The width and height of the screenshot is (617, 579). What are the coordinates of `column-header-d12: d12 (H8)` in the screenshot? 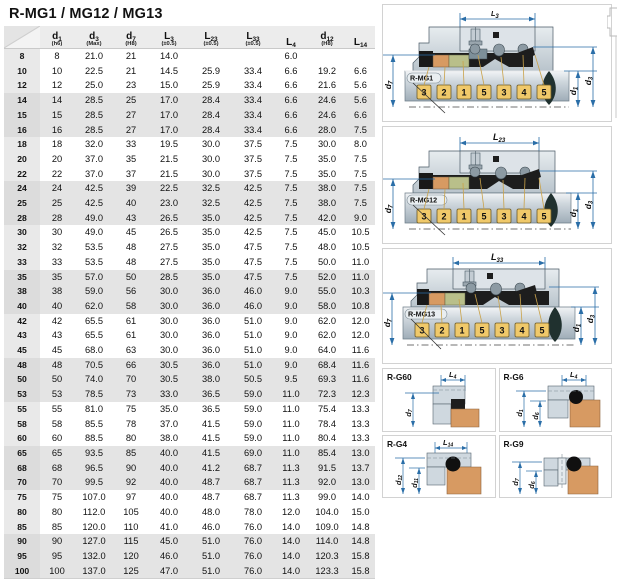 It's located at (327, 37).